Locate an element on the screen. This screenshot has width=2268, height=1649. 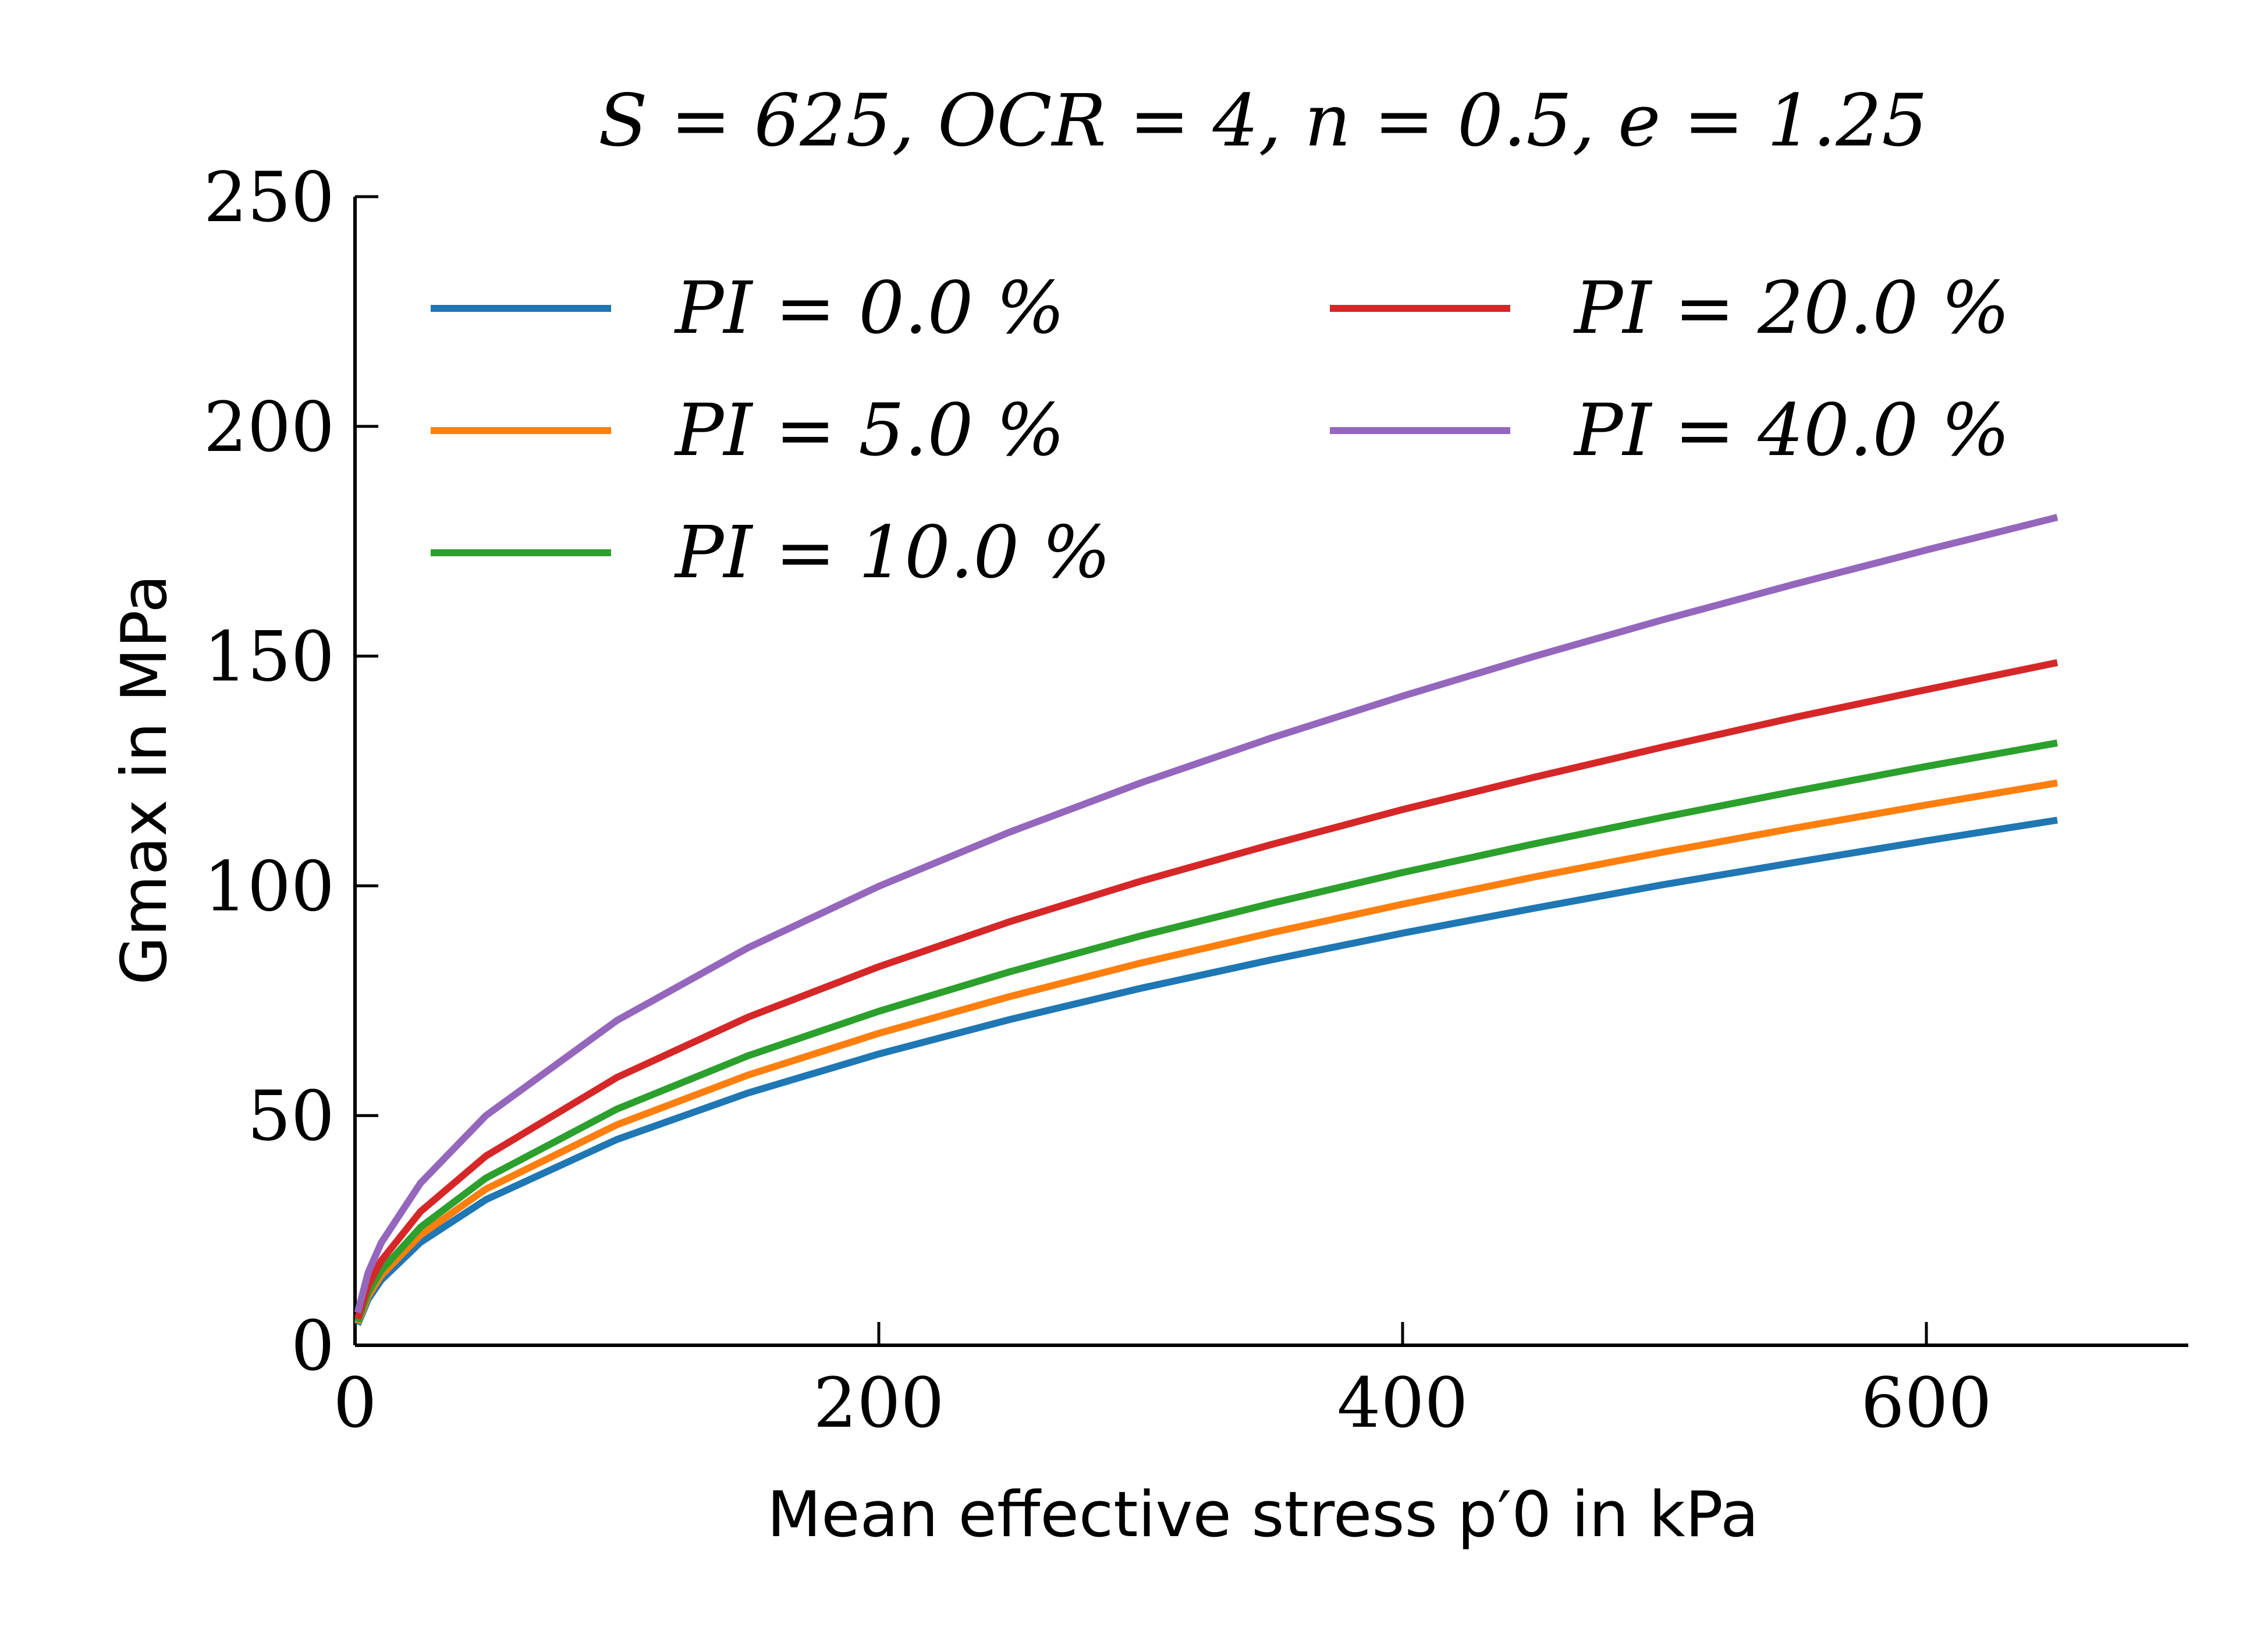
y-axis-label: Gmax in MPa is located at coordinates (144, 779).